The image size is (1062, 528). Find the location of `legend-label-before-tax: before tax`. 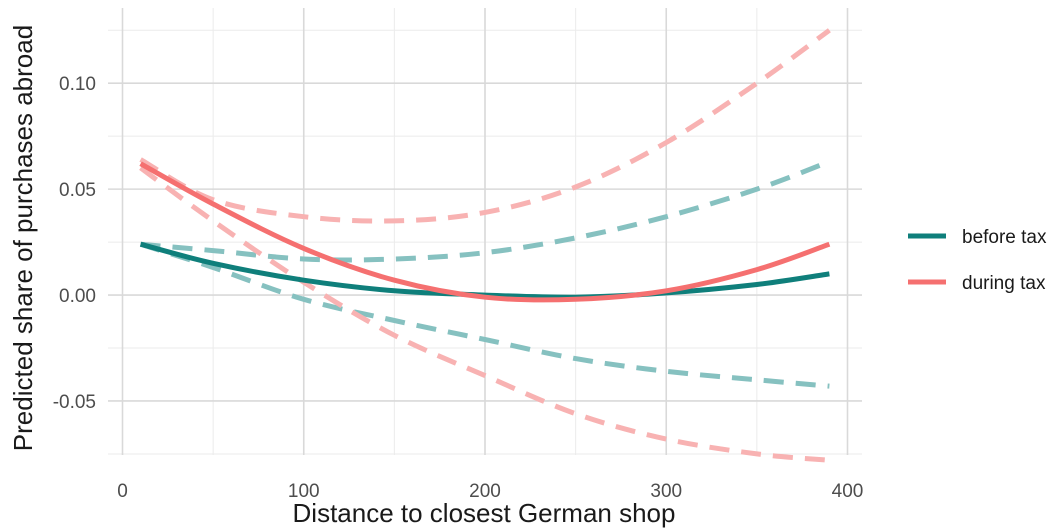

legend-label-before-tax: before tax is located at coordinates (1004, 237).